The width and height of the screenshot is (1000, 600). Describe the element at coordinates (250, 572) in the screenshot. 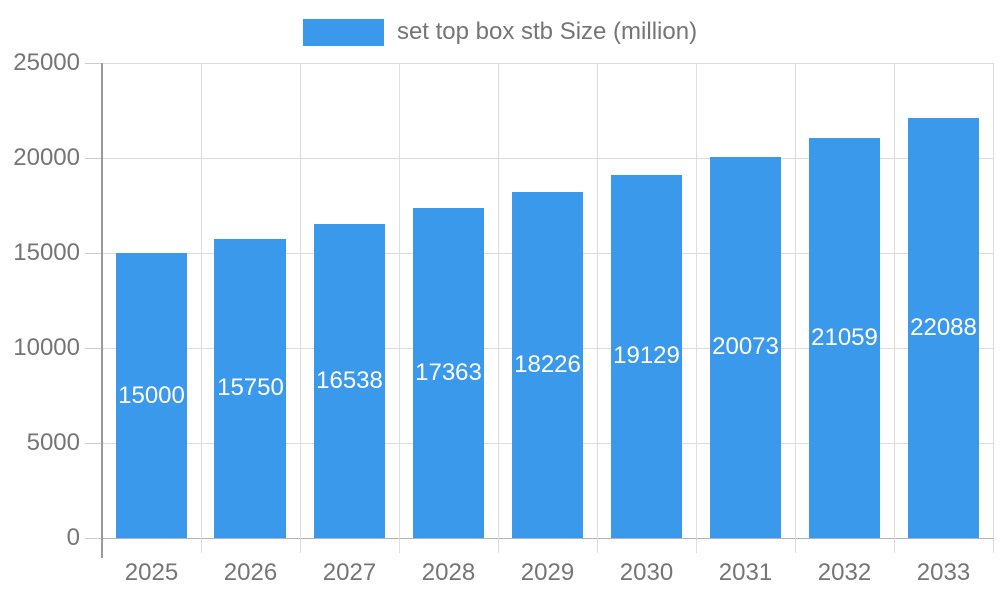

I see `x-tick-label: 2026` at that location.